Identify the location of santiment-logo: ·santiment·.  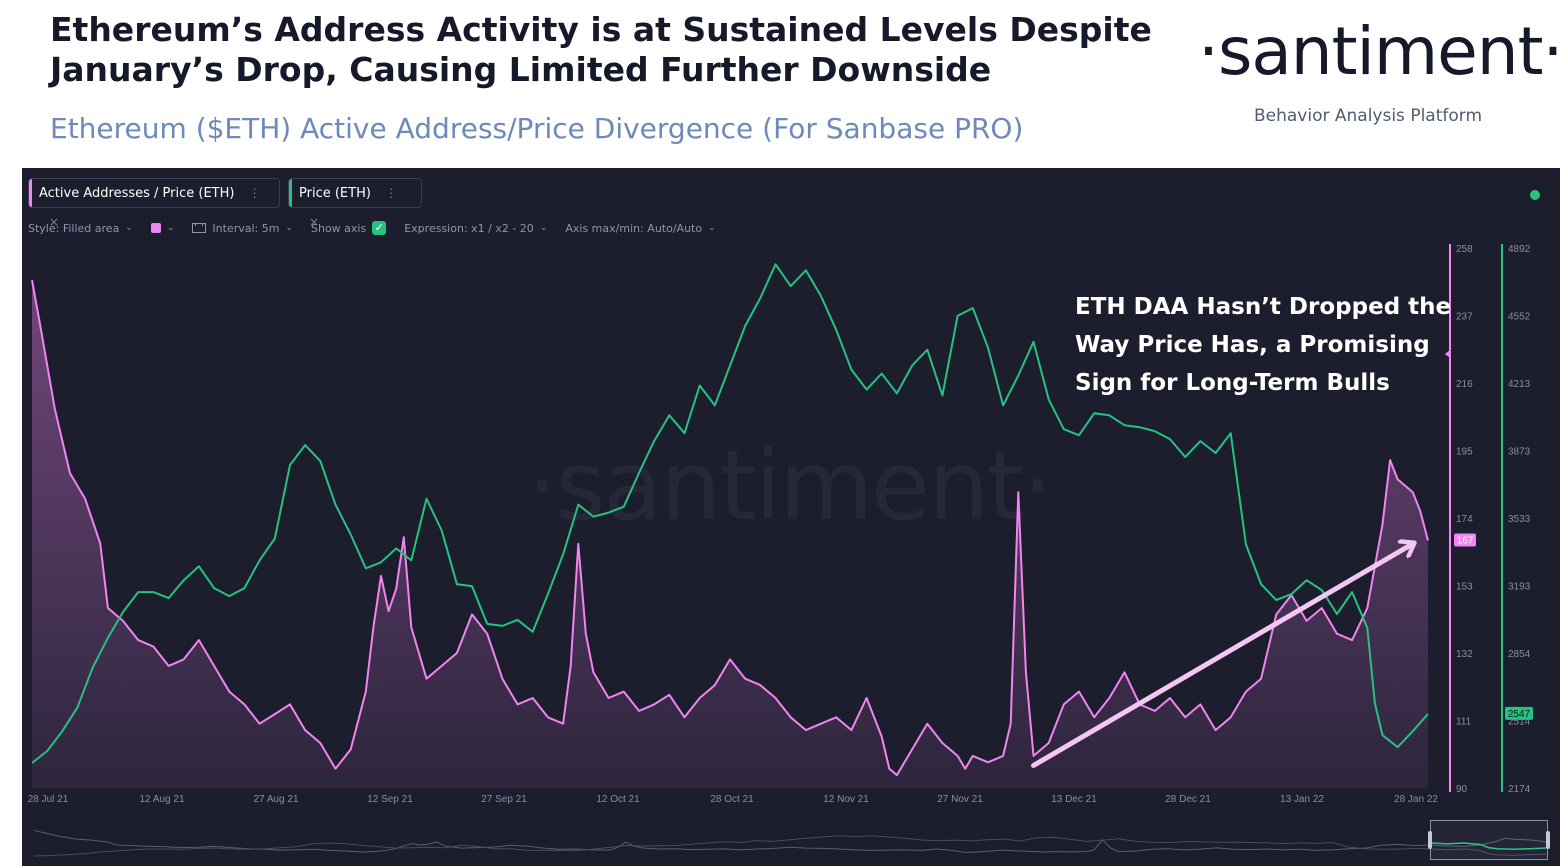
(1380, 51).